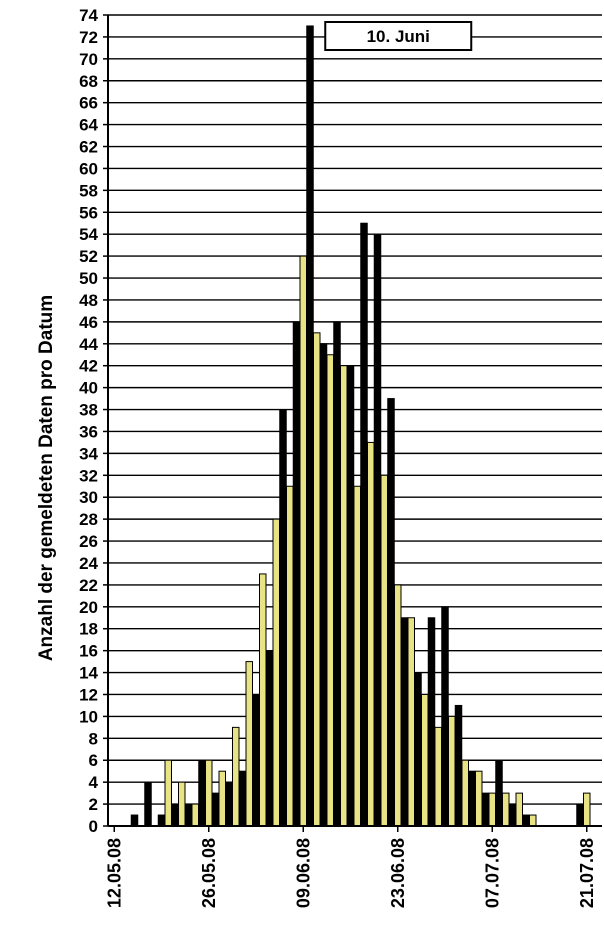 The width and height of the screenshot is (604, 942). What do you see at coordinates (88, 168) in the screenshot?
I see `y-tick-label: 60` at bounding box center [88, 168].